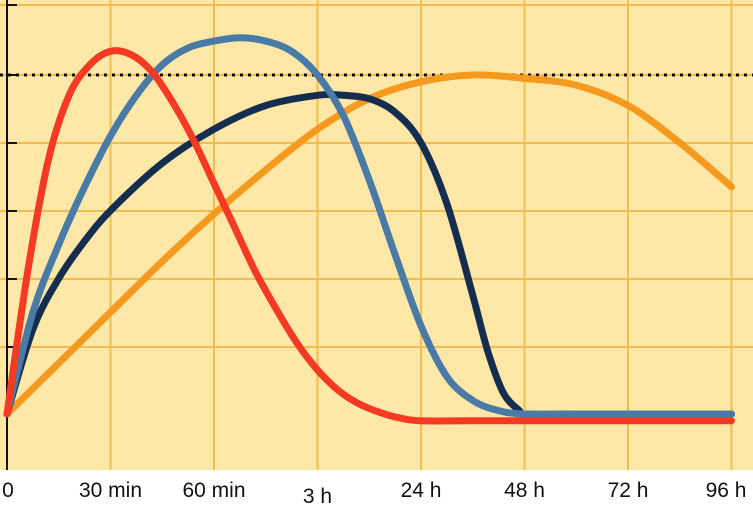 Image resolution: width=753 pixels, height=531 pixels. What do you see at coordinates (421, 490) in the screenshot?
I see `x-tick-label: 24 h` at bounding box center [421, 490].